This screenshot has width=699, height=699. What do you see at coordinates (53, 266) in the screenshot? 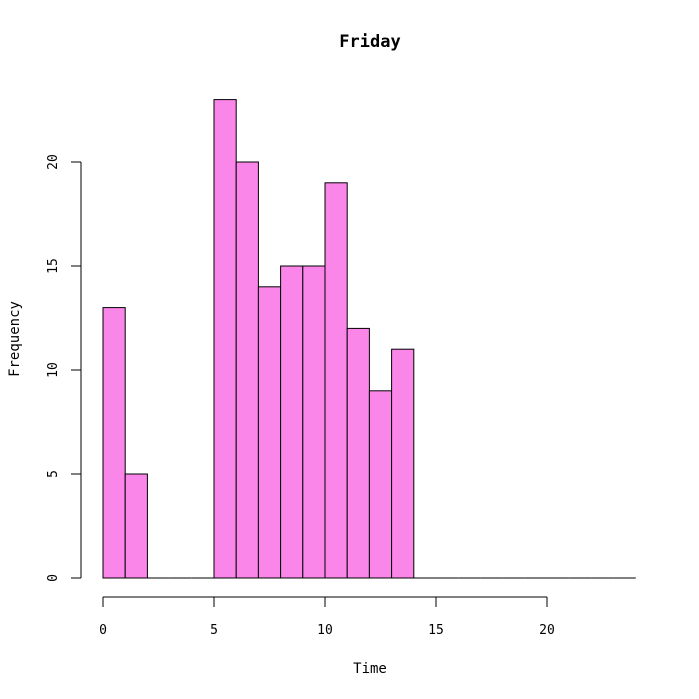
I see `y-tick-label: 15` at bounding box center [53, 266].